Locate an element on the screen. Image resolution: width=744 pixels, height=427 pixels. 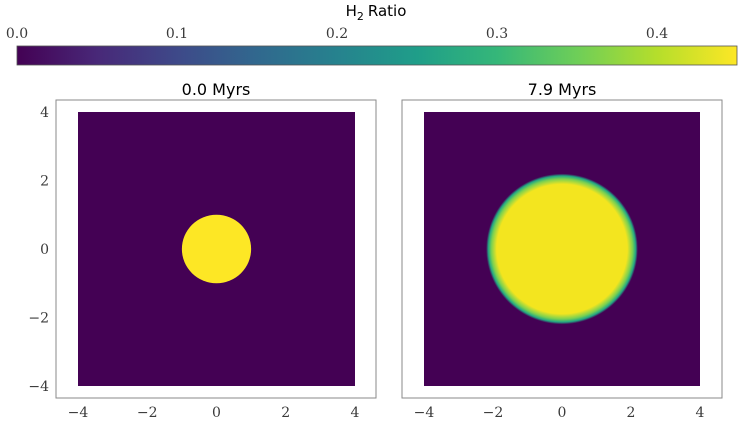
y-tick-label: −4 is located at coordinates (38, 387).